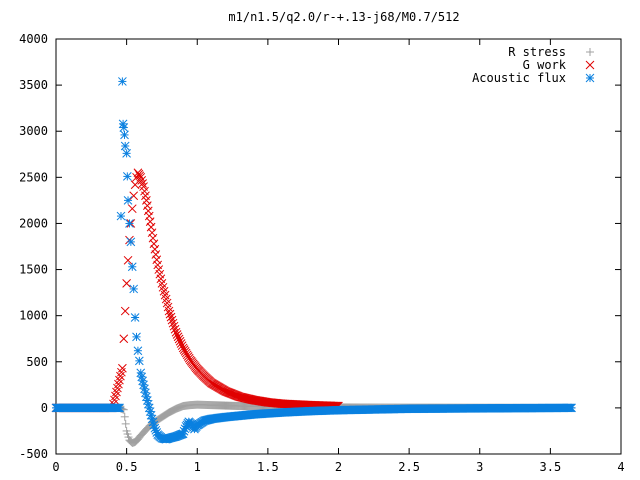 The height and width of the screenshot is (480, 640). I want to click on y-tick-label: 500, so click(37, 362).